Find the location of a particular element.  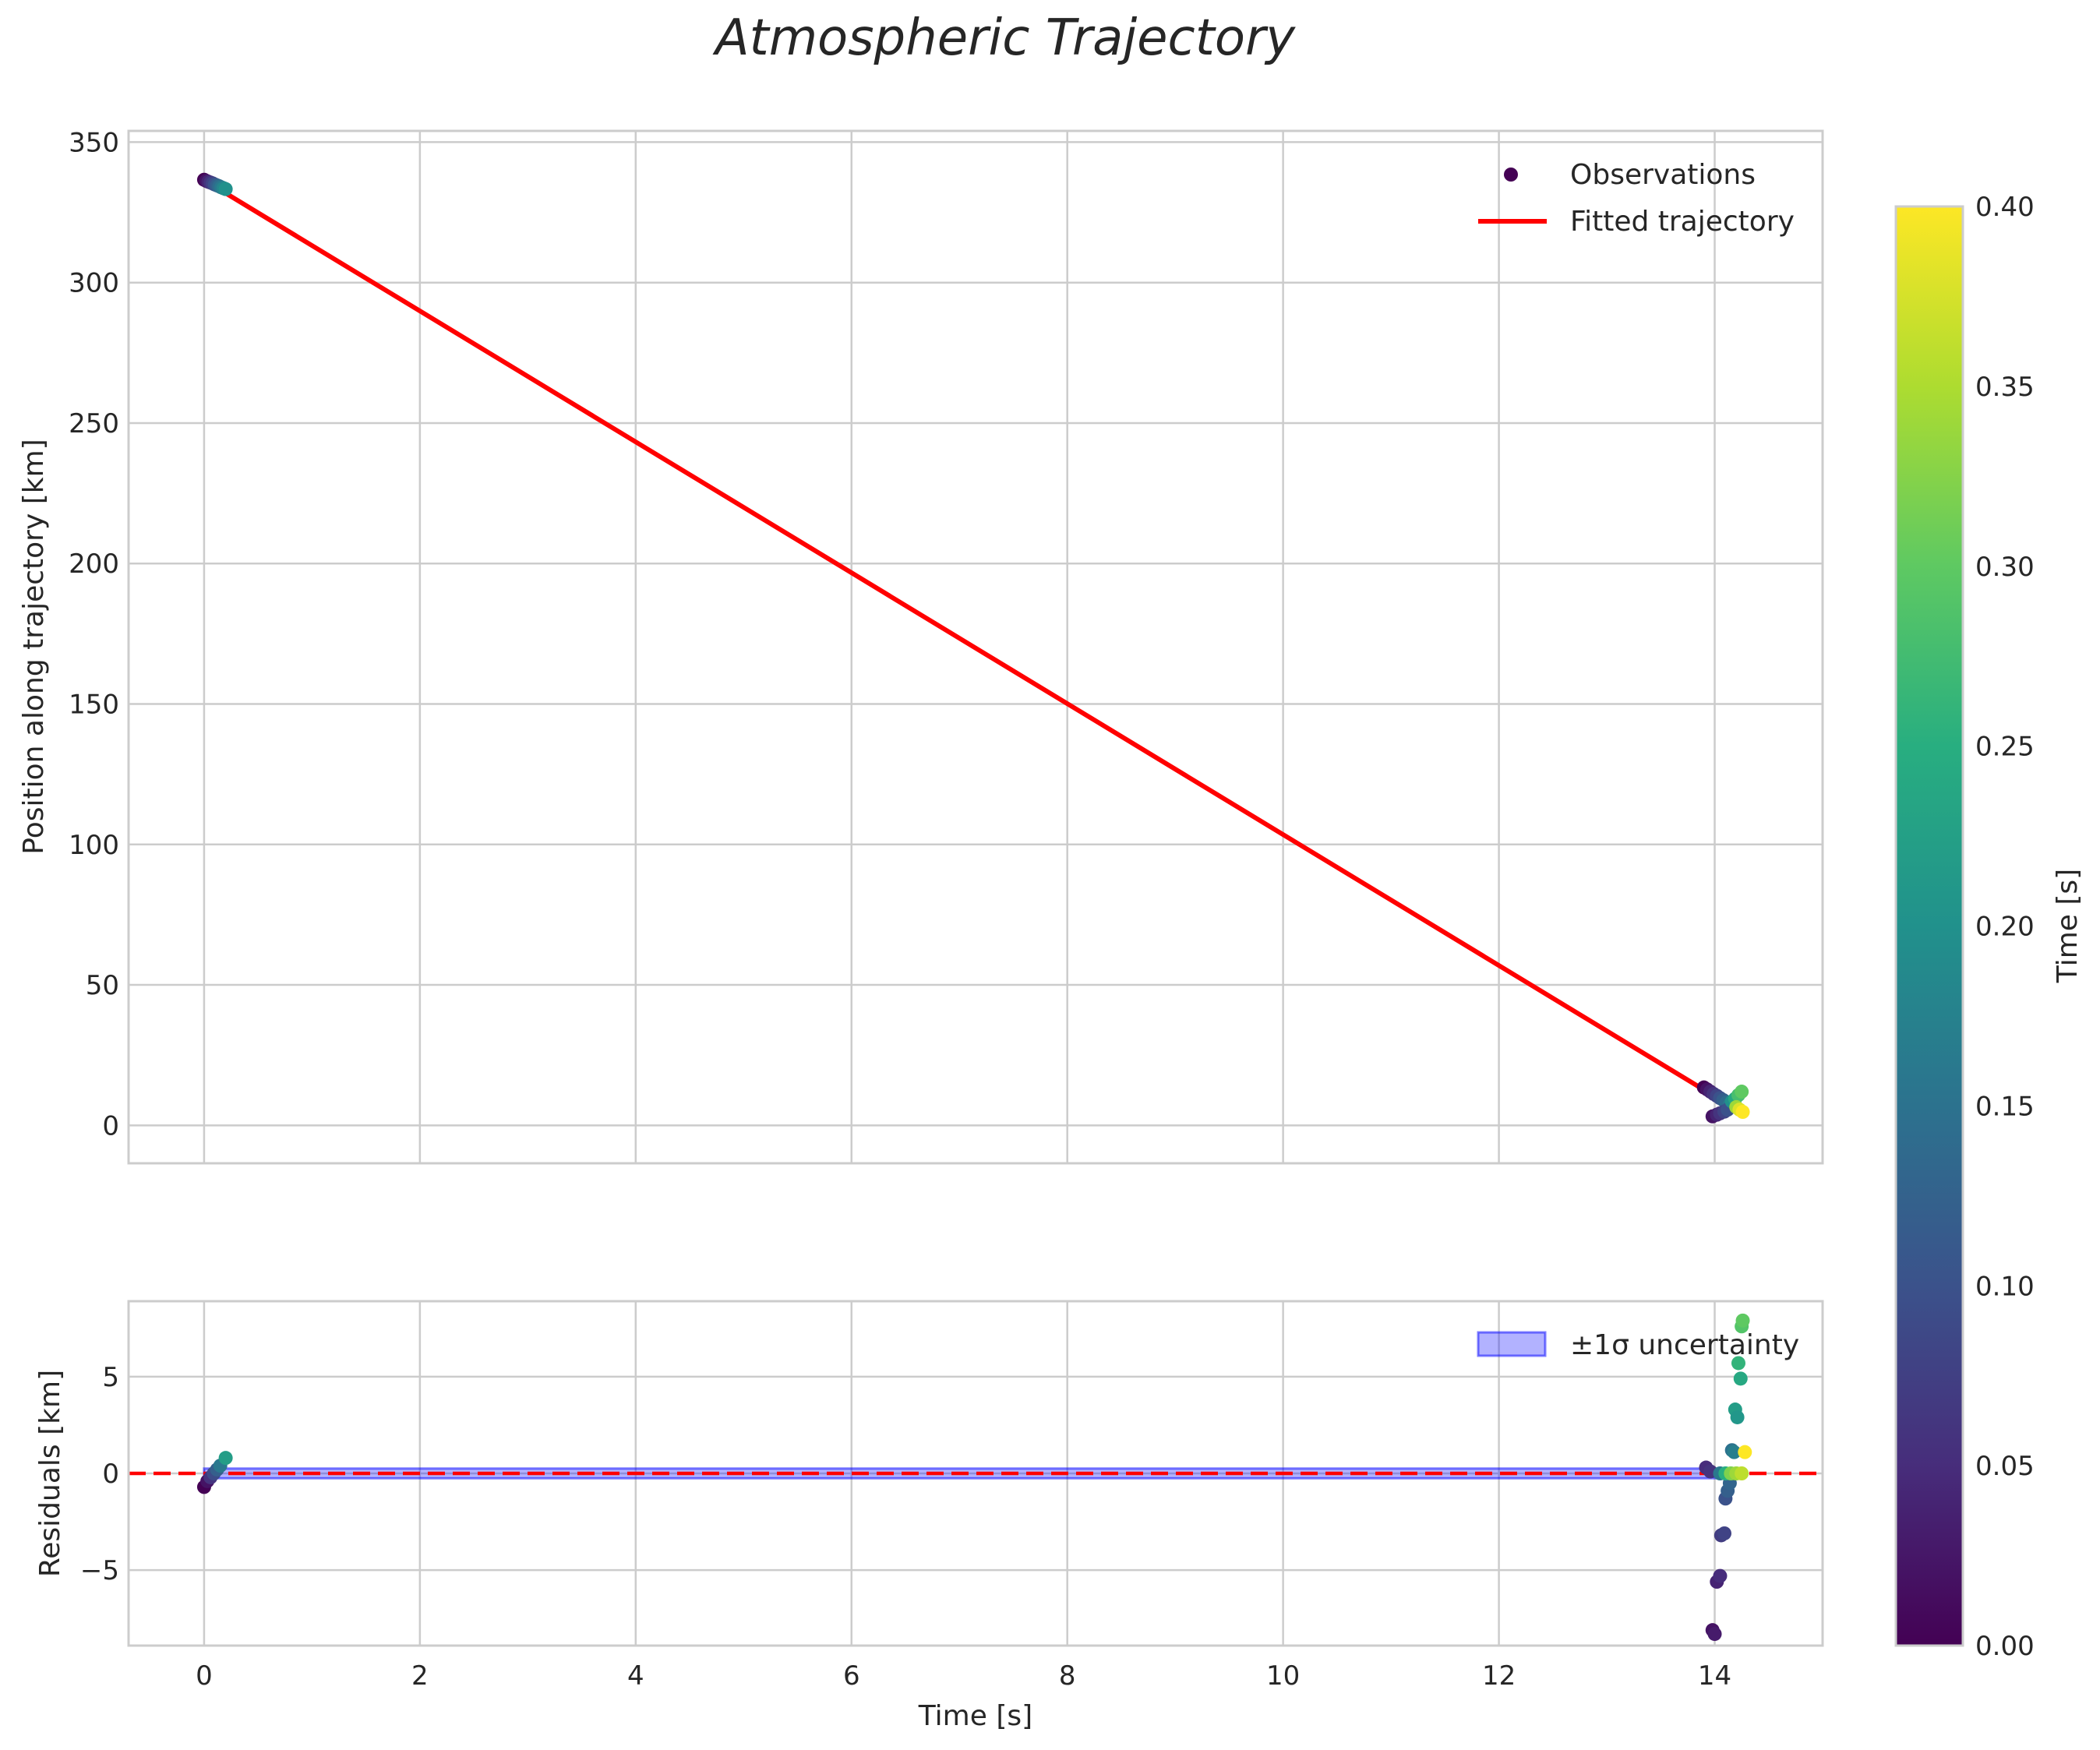

y-tick-label: 150 is located at coordinates (94, 705).